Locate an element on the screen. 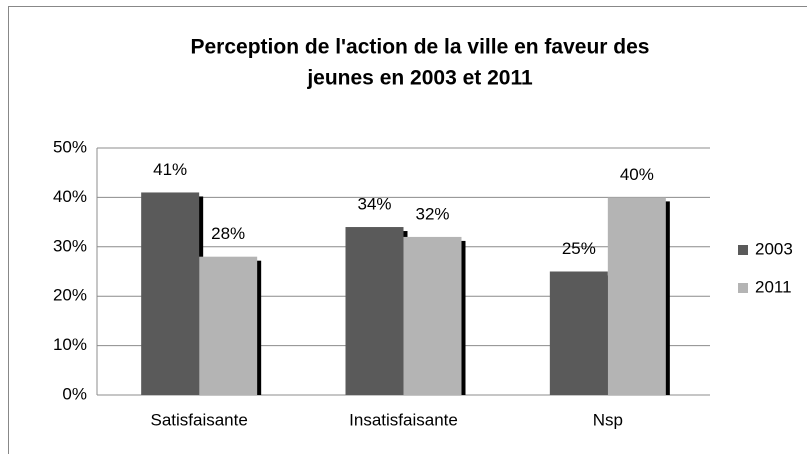 The width and height of the screenshot is (807, 454). data-label: 34% is located at coordinates (374, 204).